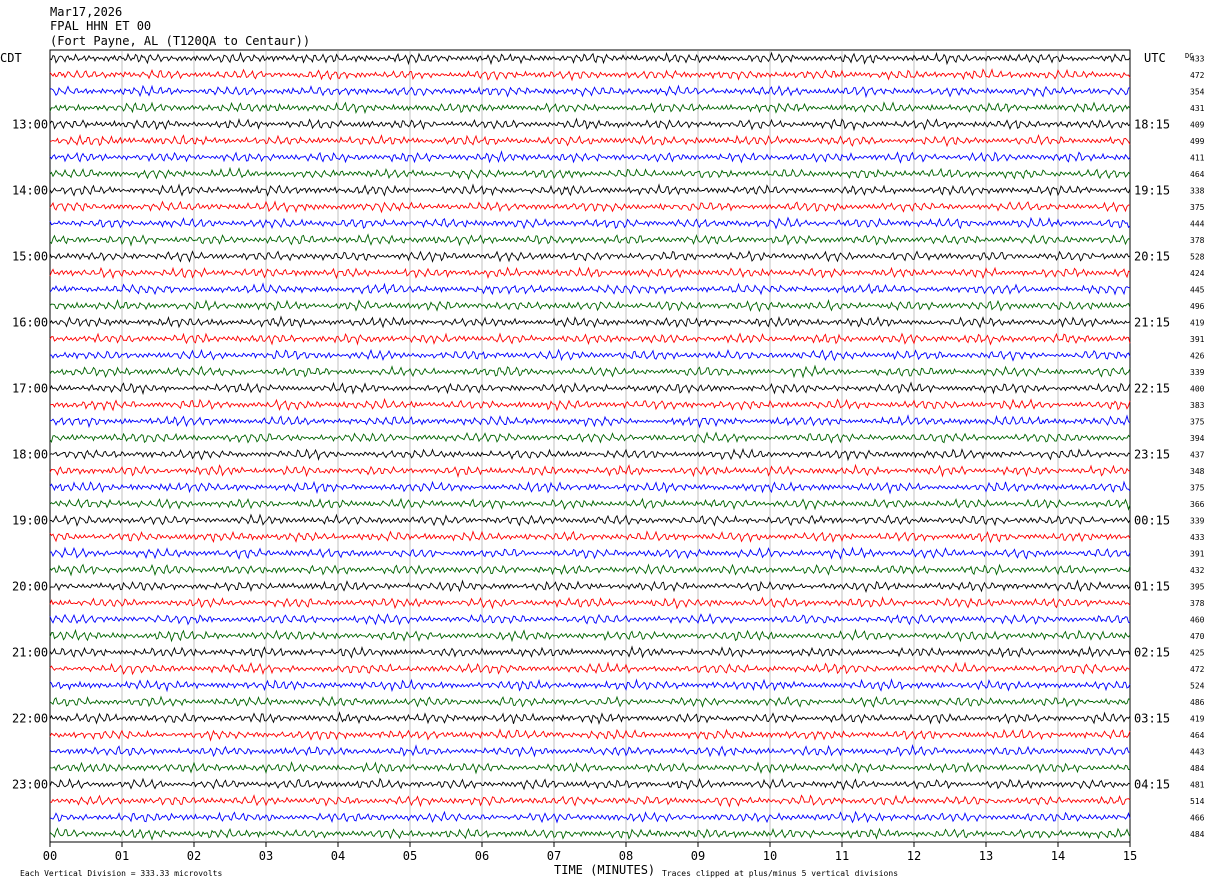 This screenshot has height=886, width=1210. What do you see at coordinates (590, 852) in the screenshot?
I see `x-axis-ticks: 00 01 02 03 04 05 06 07 08 09 10 11 12 13 14 15` at bounding box center [590, 852].